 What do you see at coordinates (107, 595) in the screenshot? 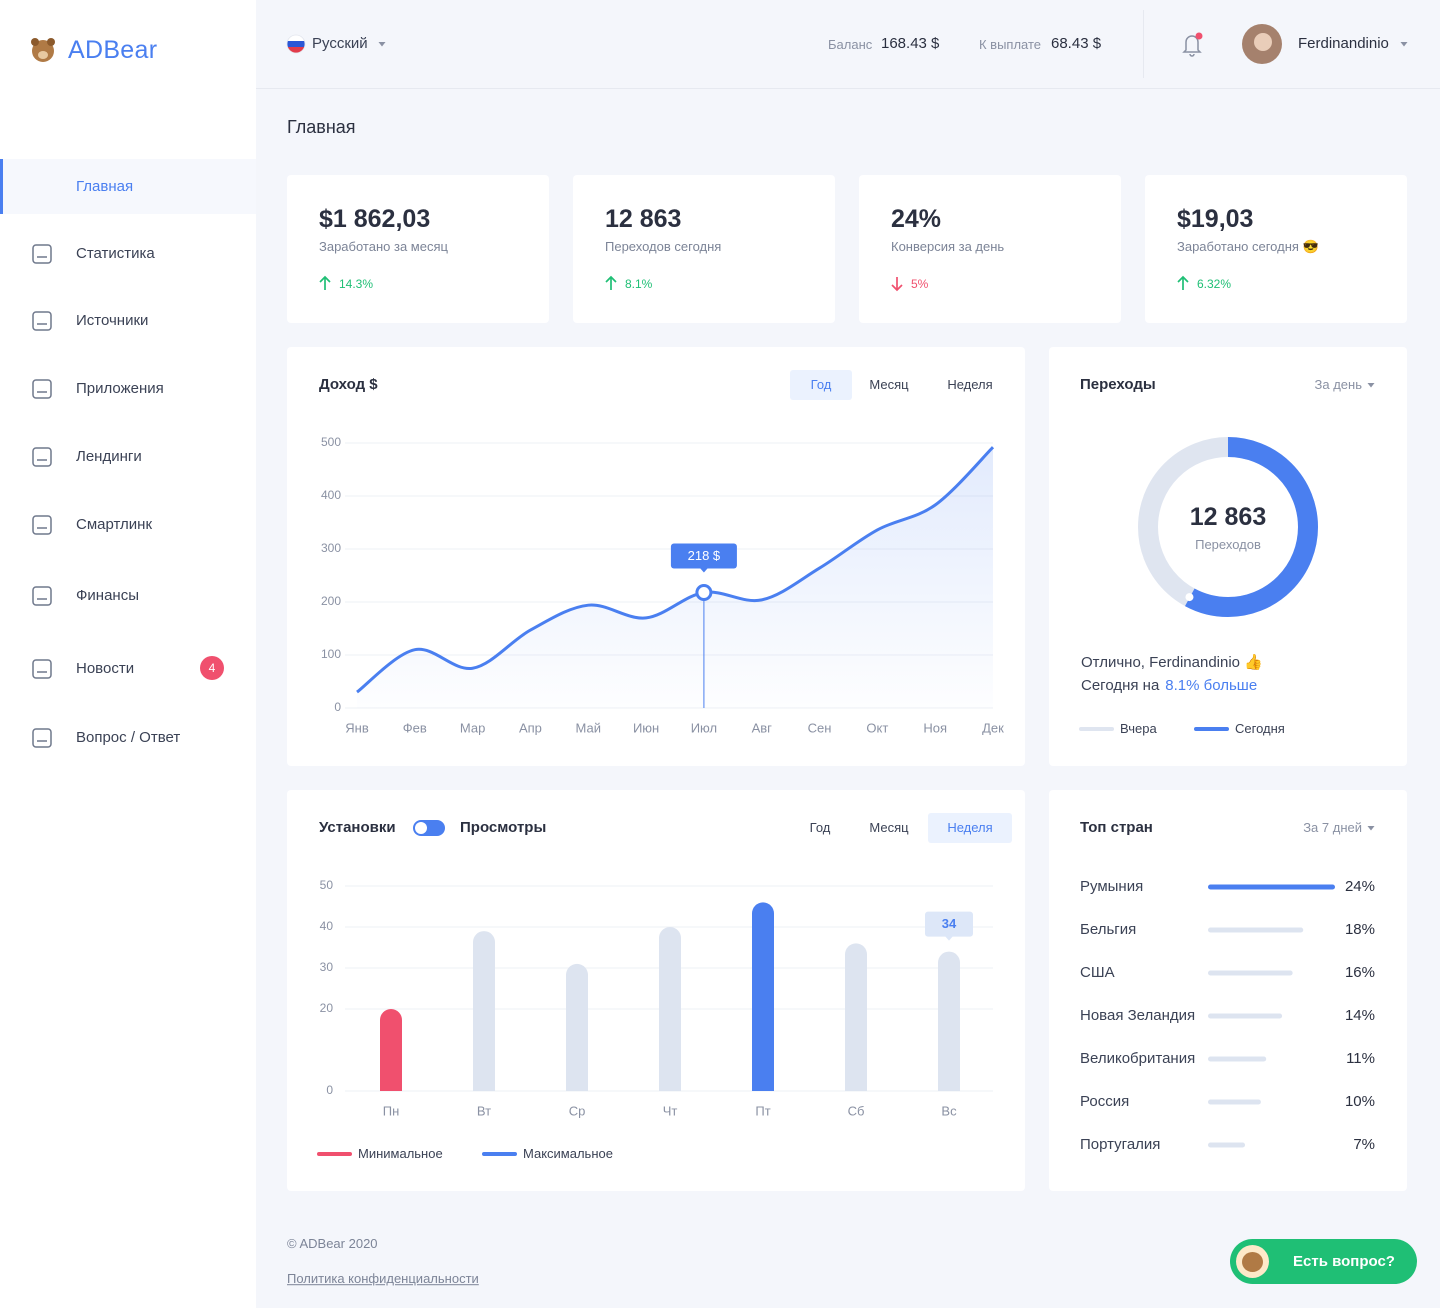
I see `nav-item: Финансы` at bounding box center [107, 595].